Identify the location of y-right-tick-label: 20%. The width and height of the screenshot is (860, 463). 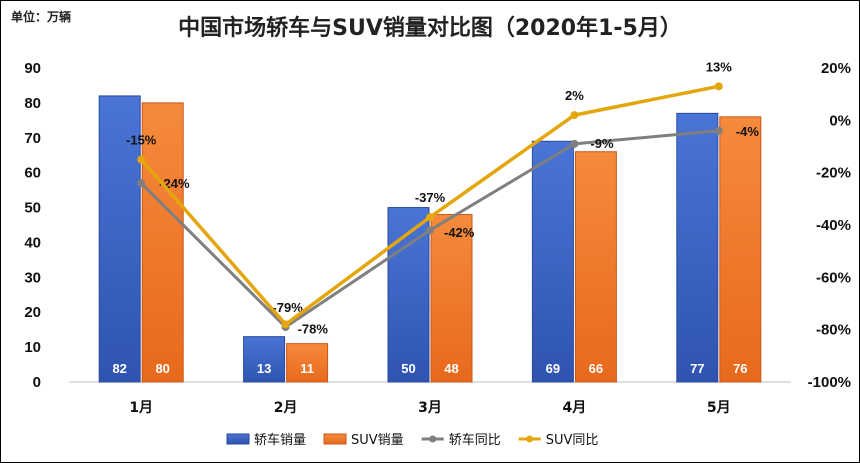
(836, 68).